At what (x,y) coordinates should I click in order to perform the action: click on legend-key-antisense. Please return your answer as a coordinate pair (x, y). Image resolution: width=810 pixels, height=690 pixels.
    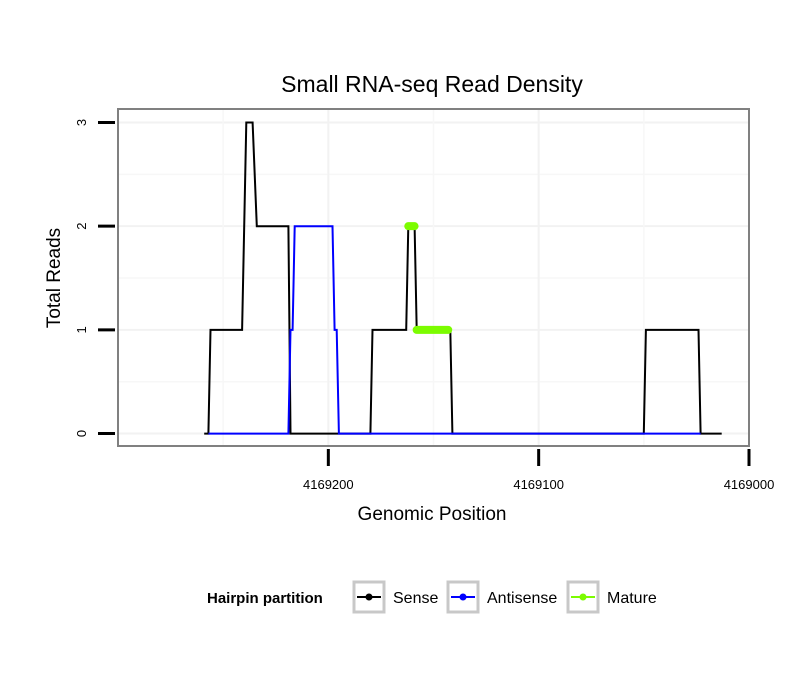
    Looking at the image, I should click on (463, 597).